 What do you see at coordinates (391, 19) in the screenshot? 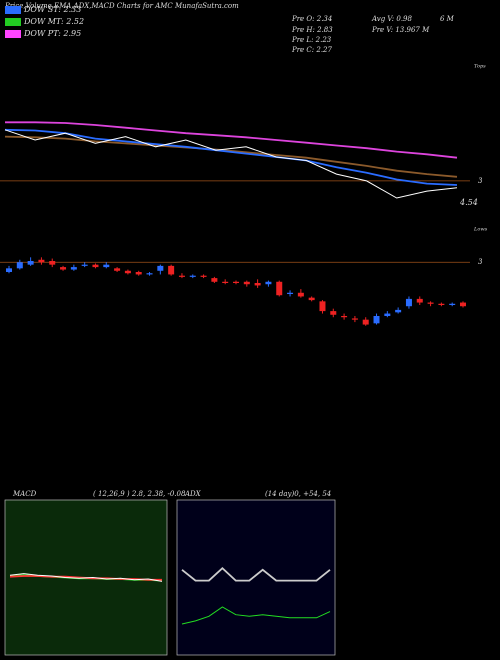
I see `stat: Avg V: 0.98` at bounding box center [391, 19].